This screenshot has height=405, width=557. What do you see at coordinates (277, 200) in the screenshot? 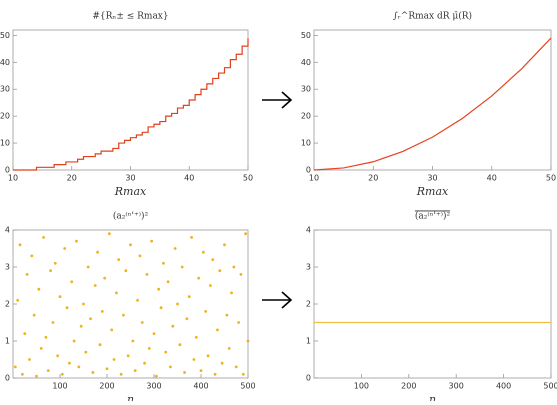
I see `arrow` at bounding box center [277, 200].